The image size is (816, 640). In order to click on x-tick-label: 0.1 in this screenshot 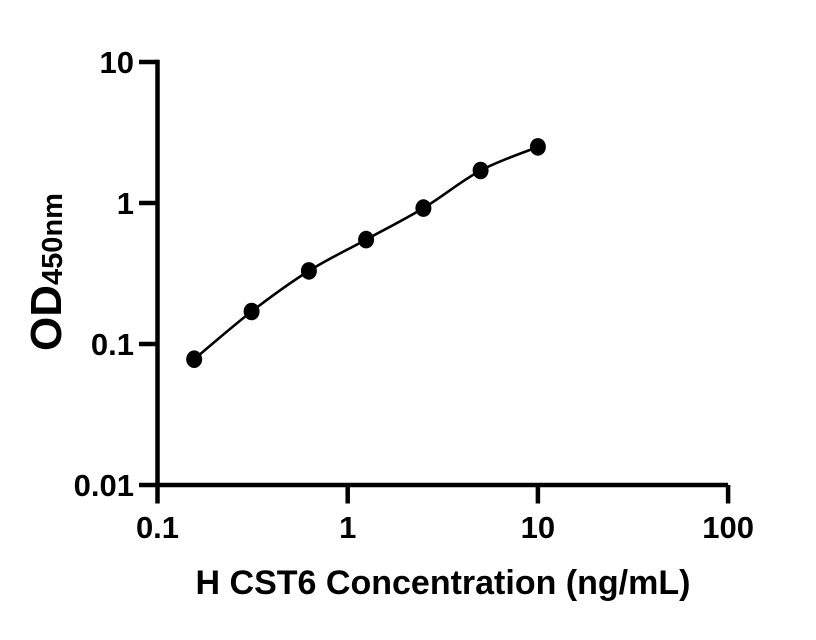, I will do `click(157, 527)`.